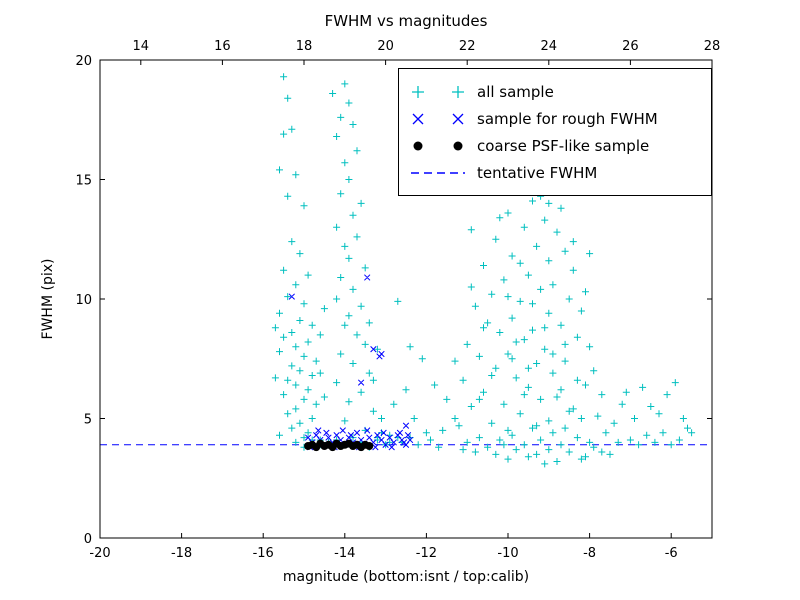 The height and width of the screenshot is (600, 800). I want to click on y-axis-label: FWHM (pix), so click(48, 299).